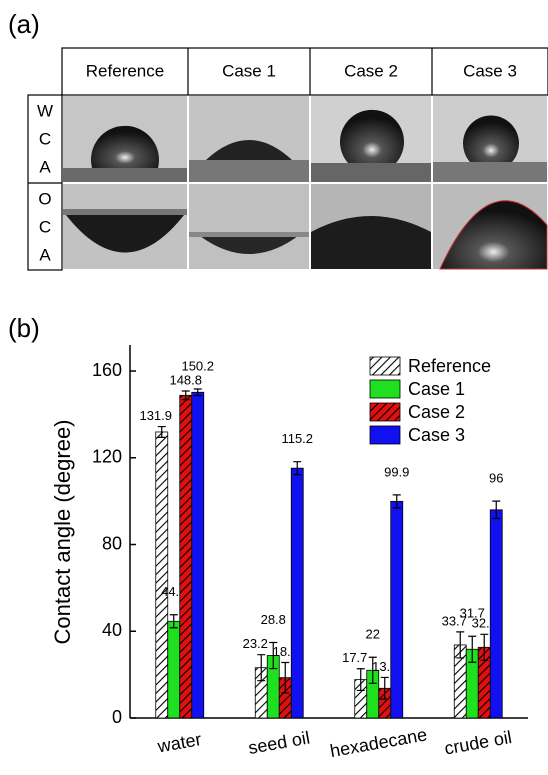 Image resolution: width=548 pixels, height=775 pixels. What do you see at coordinates (185, 379) in the screenshot?
I see `value-label: 148.8` at bounding box center [185, 379].